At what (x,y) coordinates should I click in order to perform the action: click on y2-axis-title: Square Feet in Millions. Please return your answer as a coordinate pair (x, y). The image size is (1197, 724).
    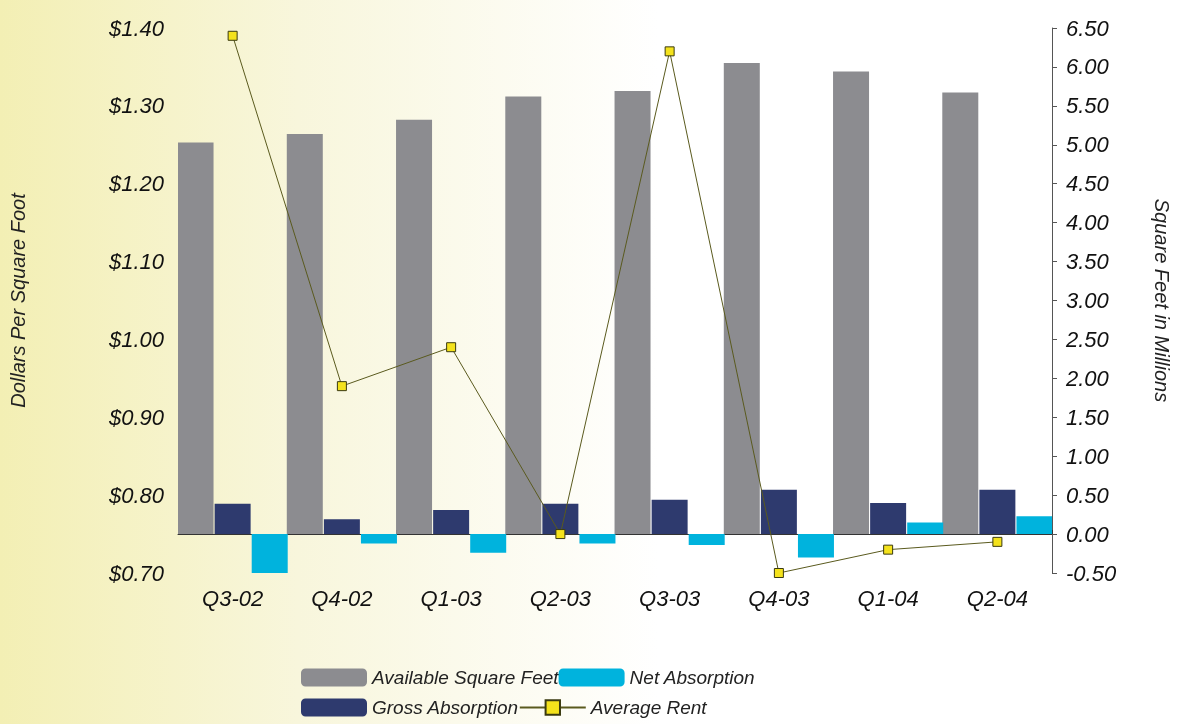
    Looking at the image, I should click on (1162, 300).